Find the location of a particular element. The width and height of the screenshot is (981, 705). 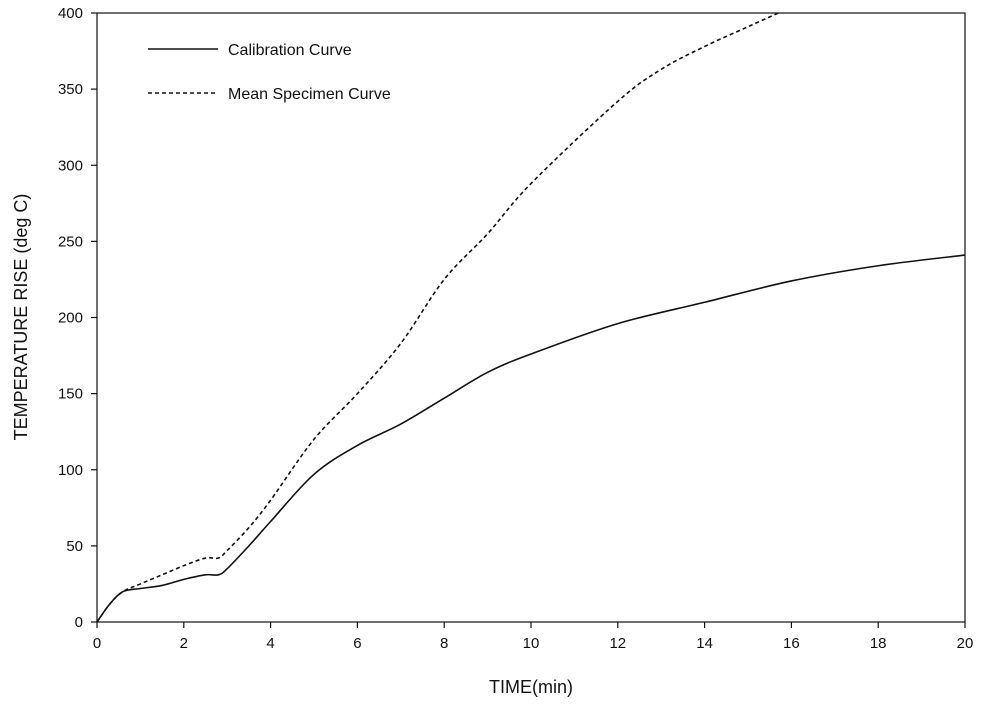

x-tick-label: 2 is located at coordinates (184, 643).